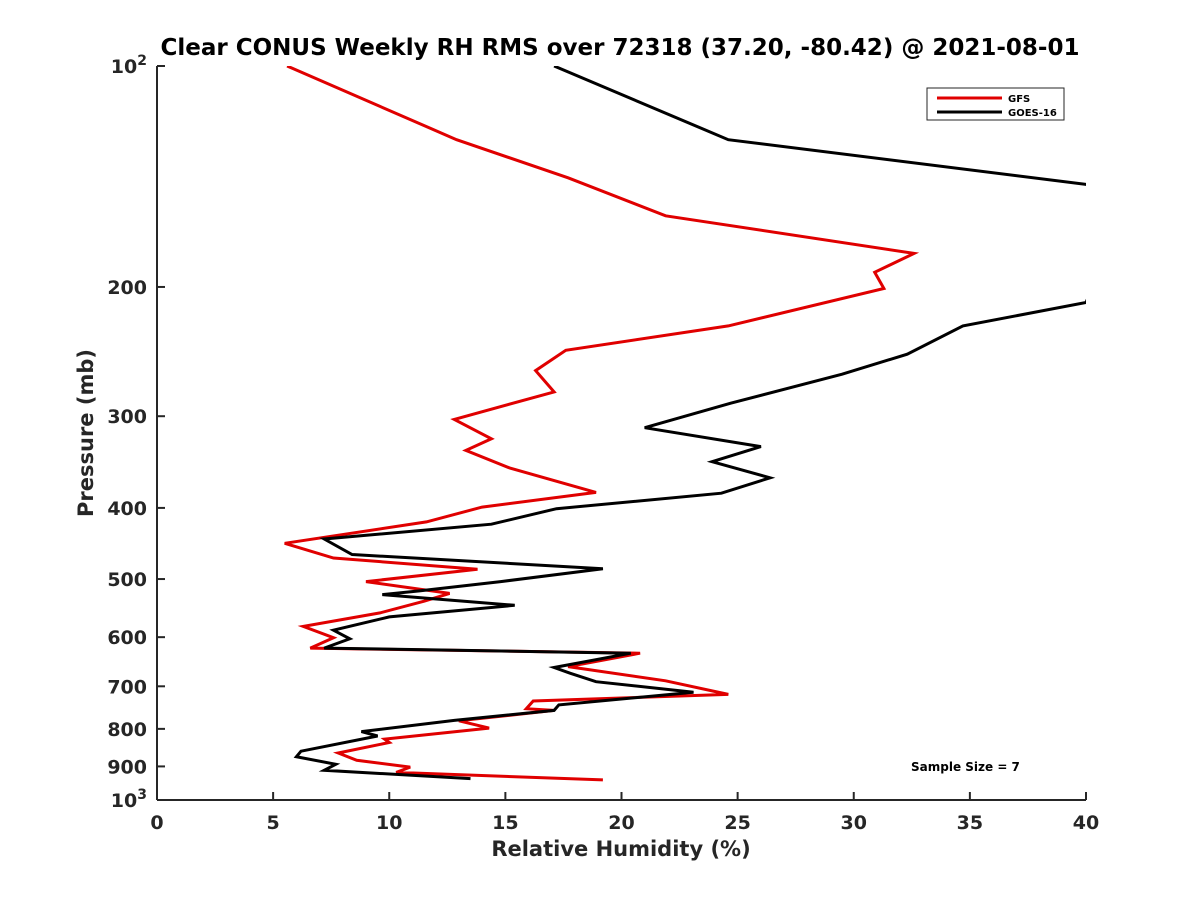 This screenshot has height=900, width=1200. Describe the element at coordinates (127, 730) in the screenshot. I see `y-tick-label: 800` at that location.